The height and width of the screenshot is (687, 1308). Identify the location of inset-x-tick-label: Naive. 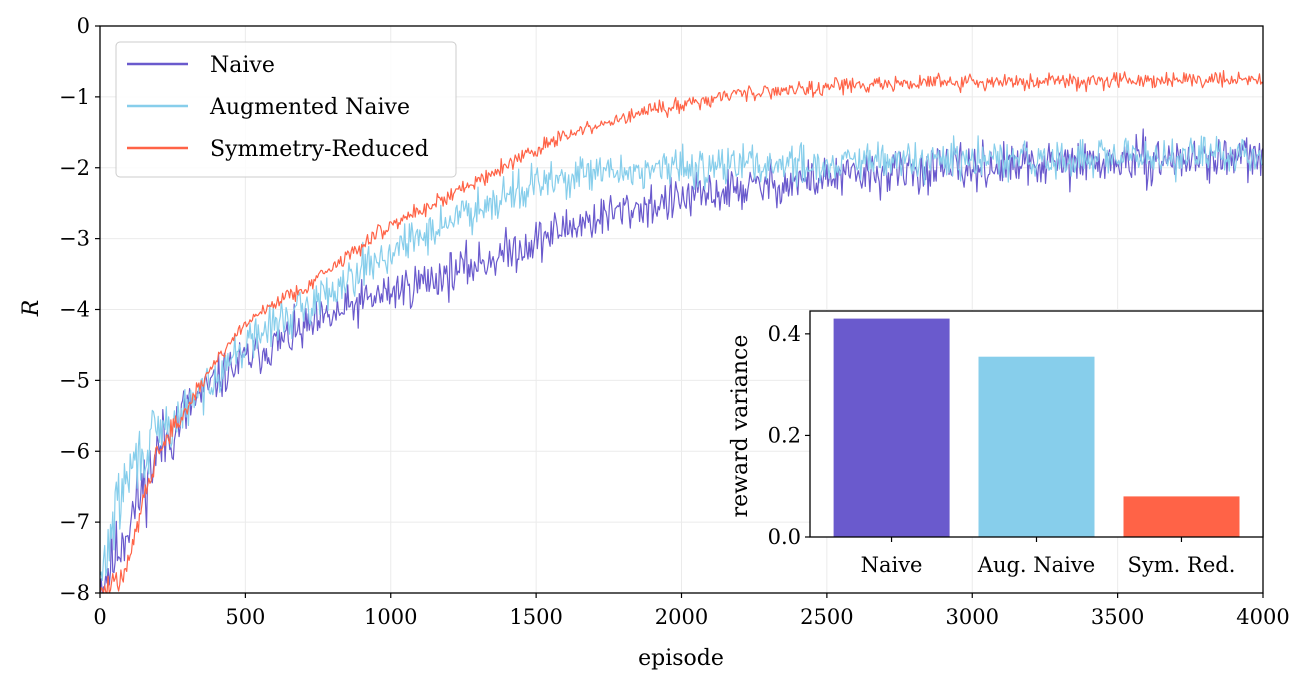
(892, 565).